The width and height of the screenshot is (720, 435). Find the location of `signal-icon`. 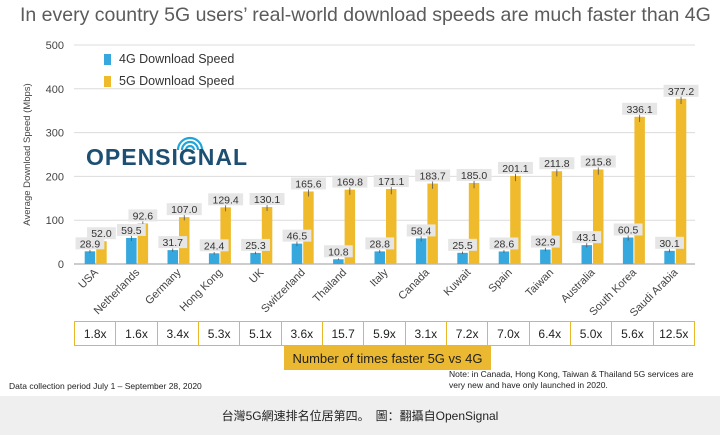

signal-icon is located at coordinates (190, 143).